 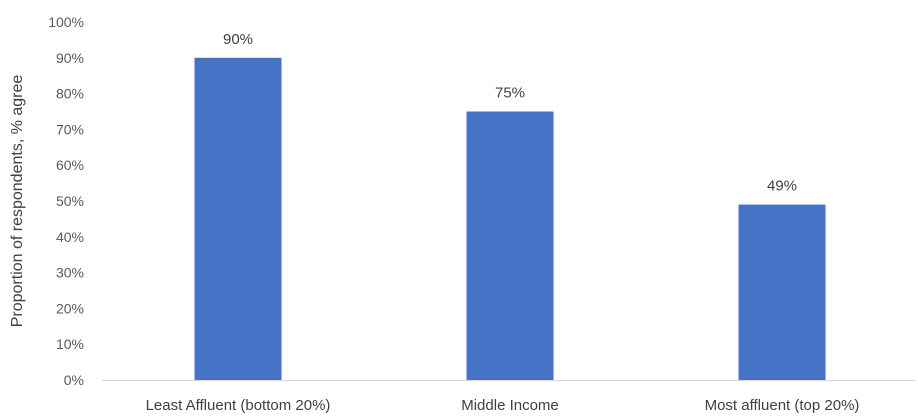 What do you see at coordinates (70, 237) in the screenshot?
I see `y-tick-label: 40%` at bounding box center [70, 237].